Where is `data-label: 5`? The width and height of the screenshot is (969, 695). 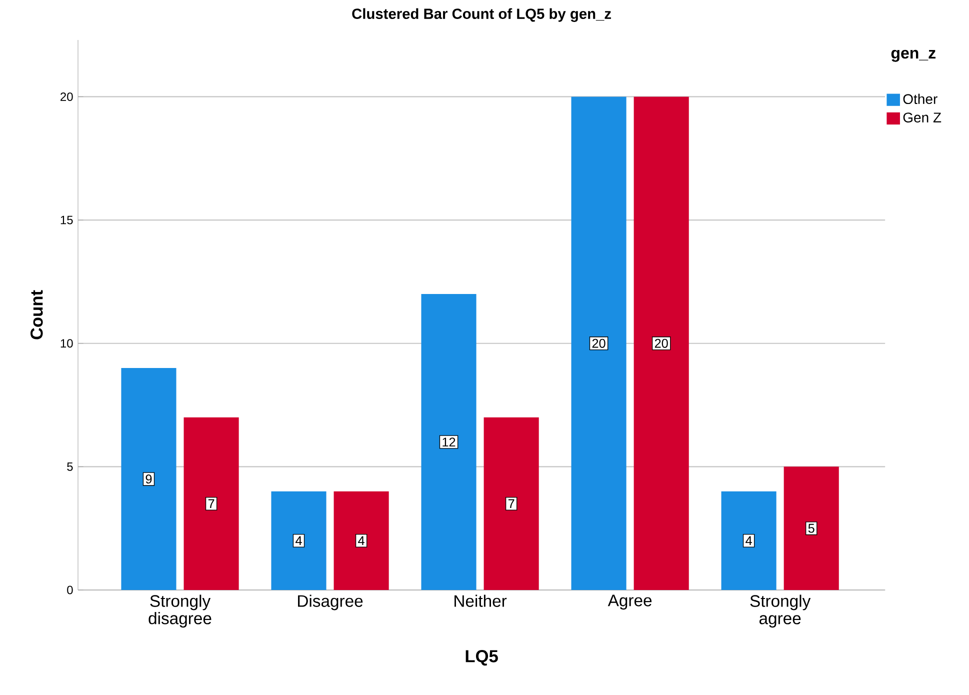
data-label: 5 is located at coordinates (811, 528).